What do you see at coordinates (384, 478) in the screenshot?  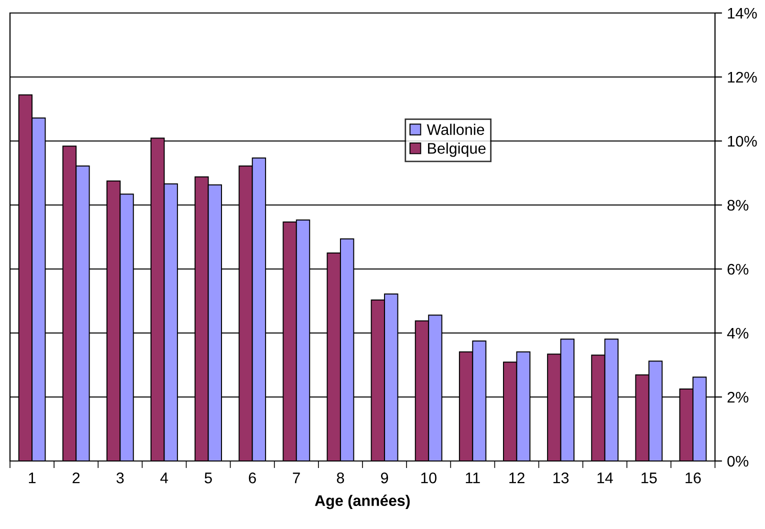 I see `x-tick-label: 9` at bounding box center [384, 478].